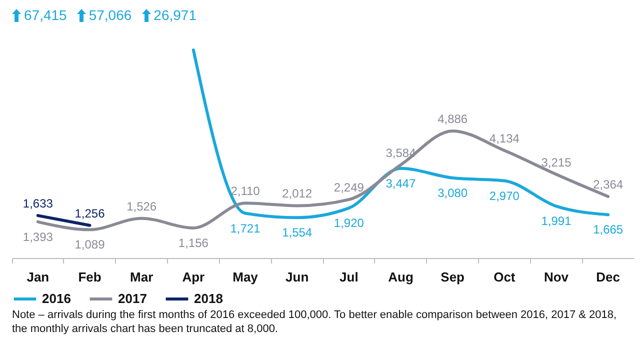 The width and height of the screenshot is (644, 342). What do you see at coordinates (505, 277) in the screenshot?
I see `x-tick-label: Oct` at bounding box center [505, 277].